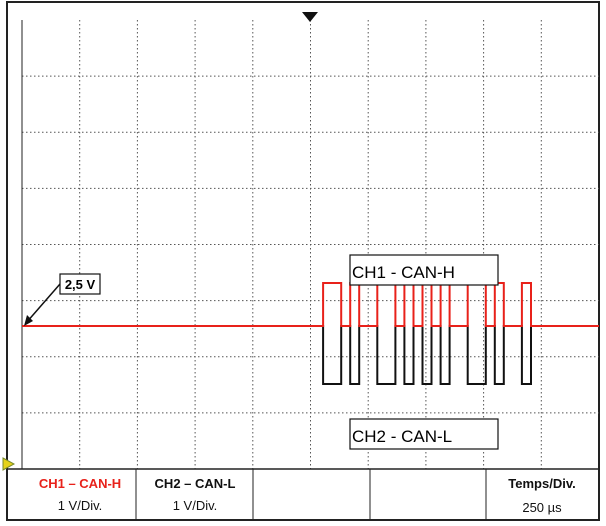 This screenshot has width=606, height=526. I want to click on trigger-marker-icon, so click(310, 17).